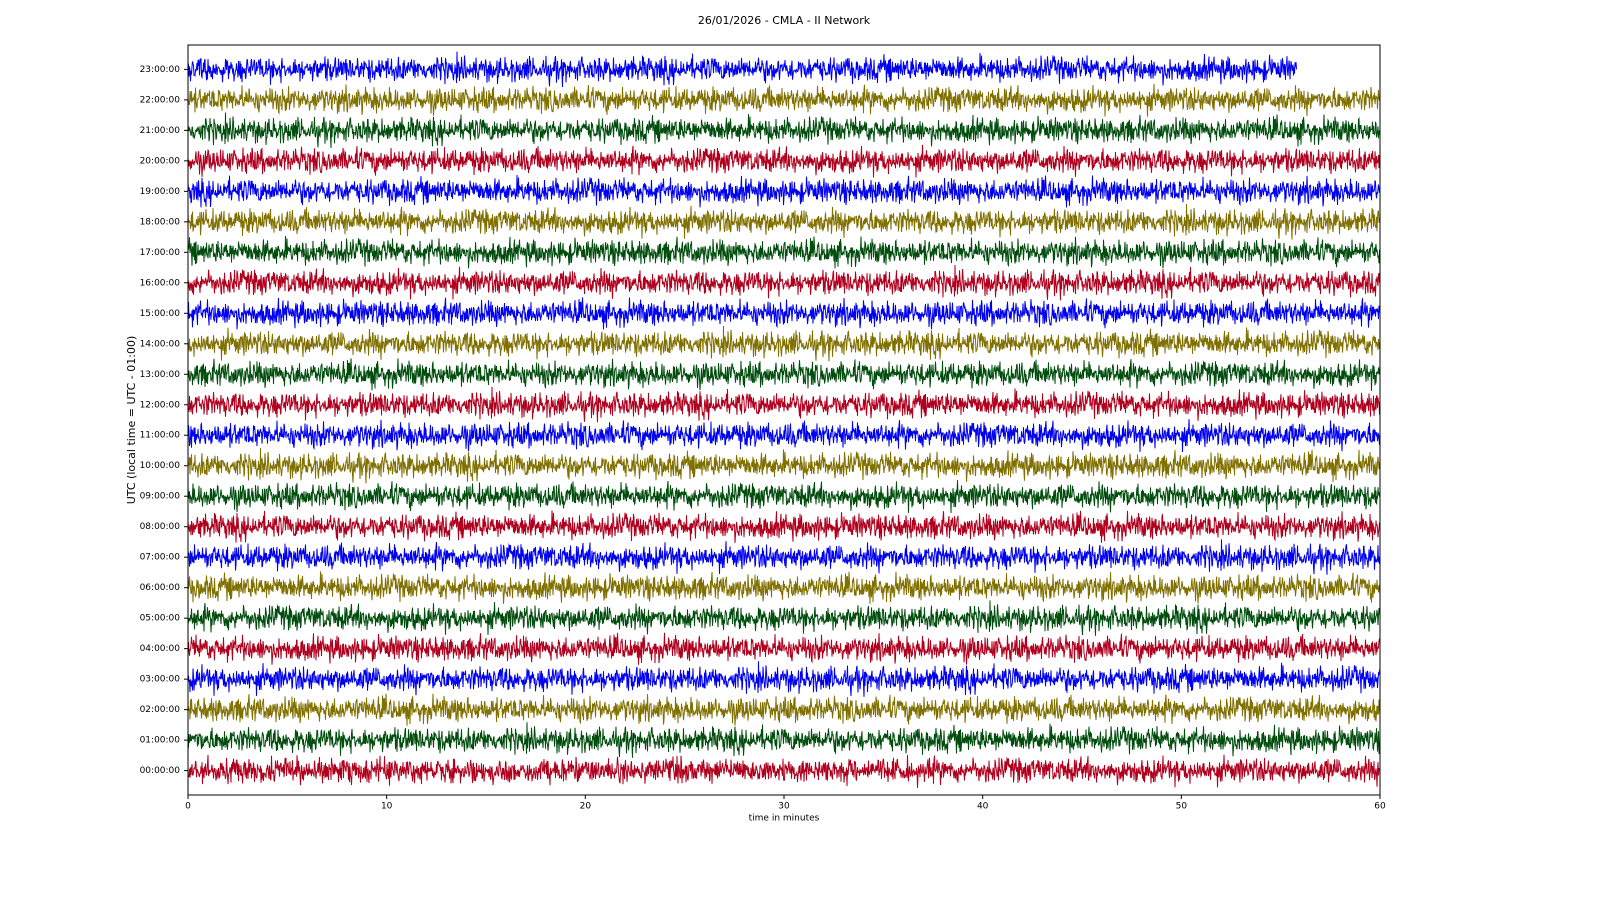 Image resolution: width=1600 pixels, height=900 pixels. Describe the element at coordinates (160, 314) in the screenshot. I see `y-tick-label: 15:00:00` at that location.